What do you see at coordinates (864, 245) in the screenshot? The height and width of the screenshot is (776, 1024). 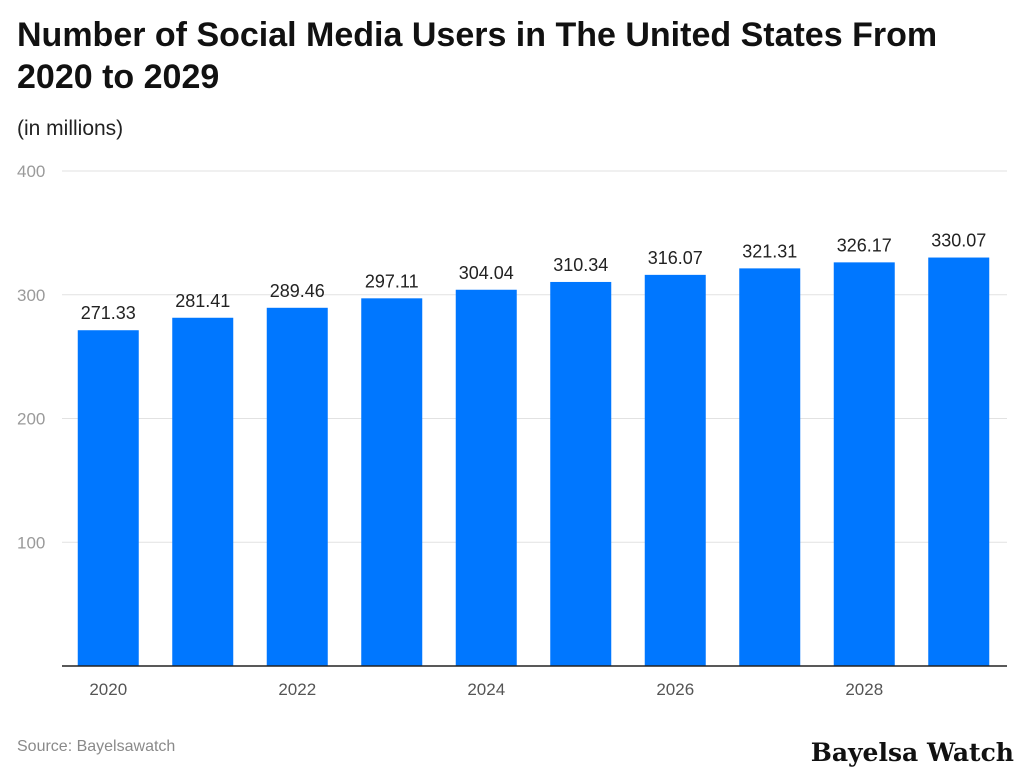 I see `data-label-2028: 326.17` at bounding box center [864, 245].